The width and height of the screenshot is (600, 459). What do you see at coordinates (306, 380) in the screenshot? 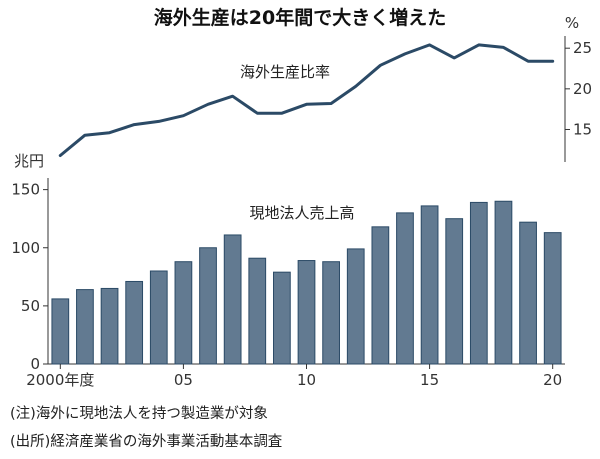
I see `bar-x-tick-label: 10` at bounding box center [306, 380].